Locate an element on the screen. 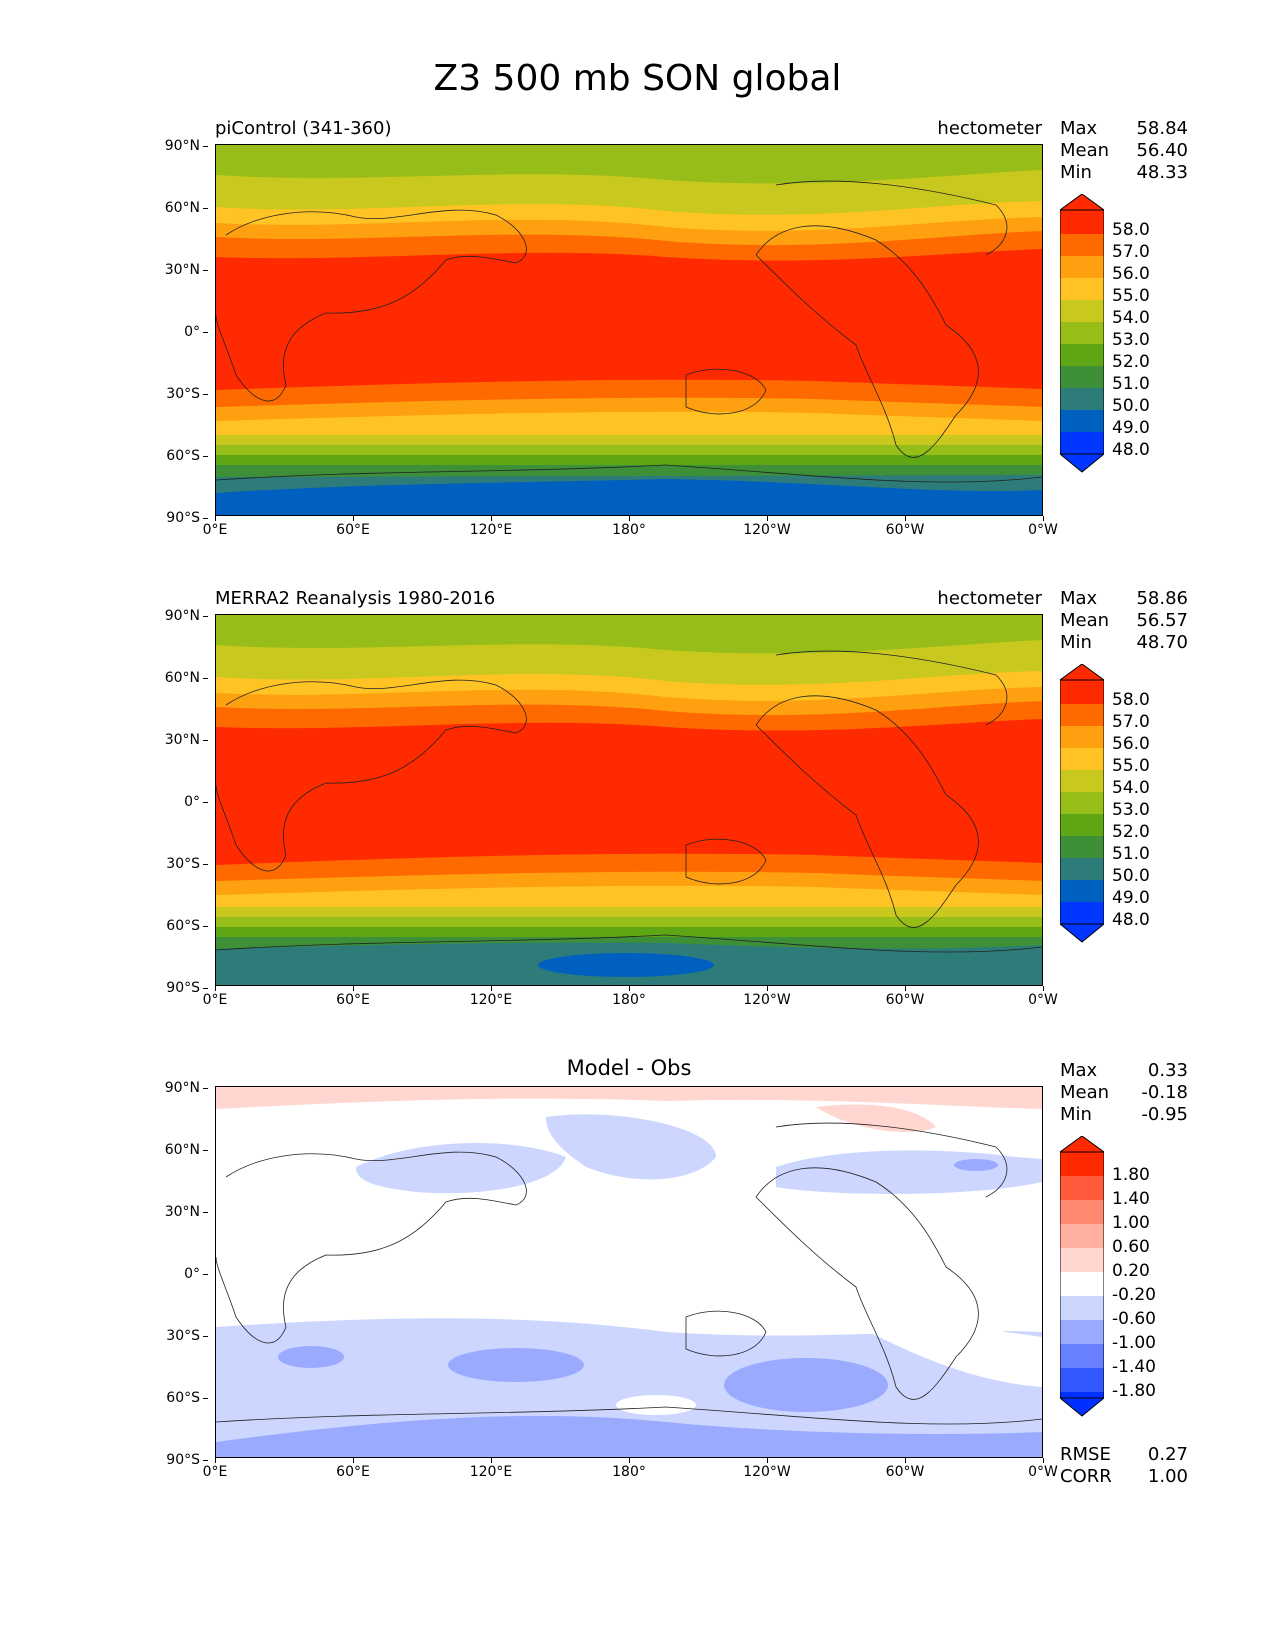 The image size is (1275, 1650). colorbar-label: 1.00 is located at coordinates (1131, 1223).